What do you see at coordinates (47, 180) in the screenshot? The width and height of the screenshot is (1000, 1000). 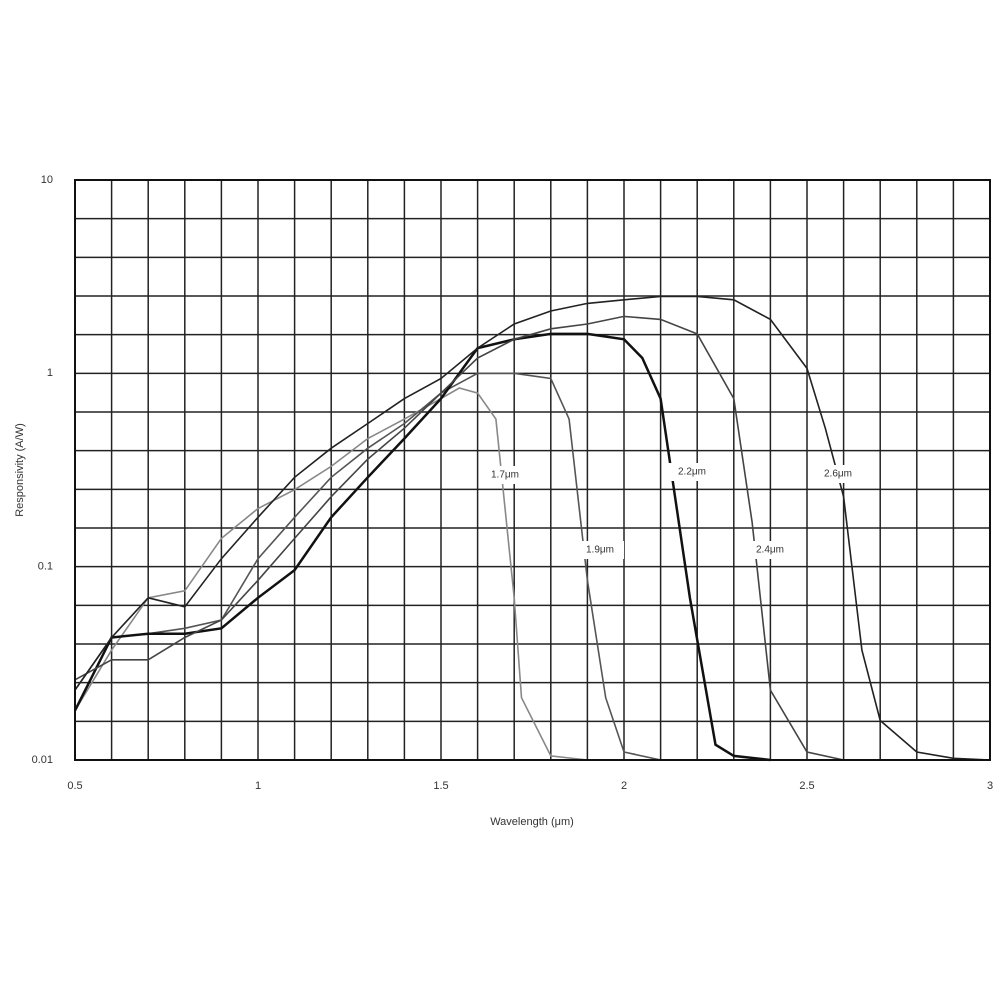 I see `y-tick-label: 10` at bounding box center [47, 180].